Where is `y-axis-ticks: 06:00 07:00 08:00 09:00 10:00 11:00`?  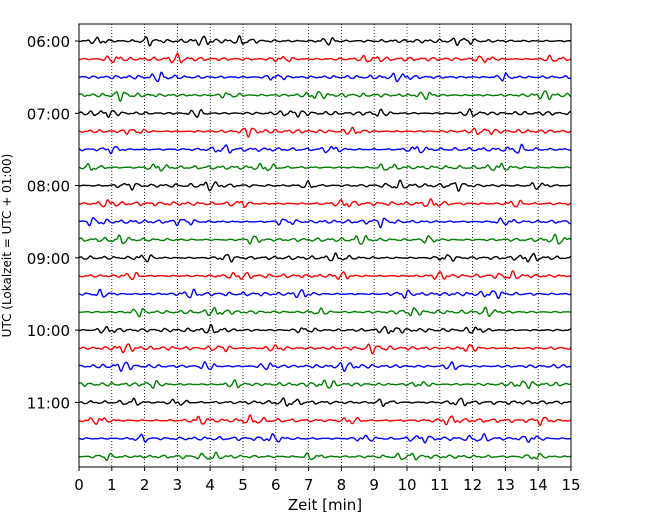 y-axis-ticks: 06:00 07:00 08:00 09:00 10:00 11:00 is located at coordinates (53, 222).